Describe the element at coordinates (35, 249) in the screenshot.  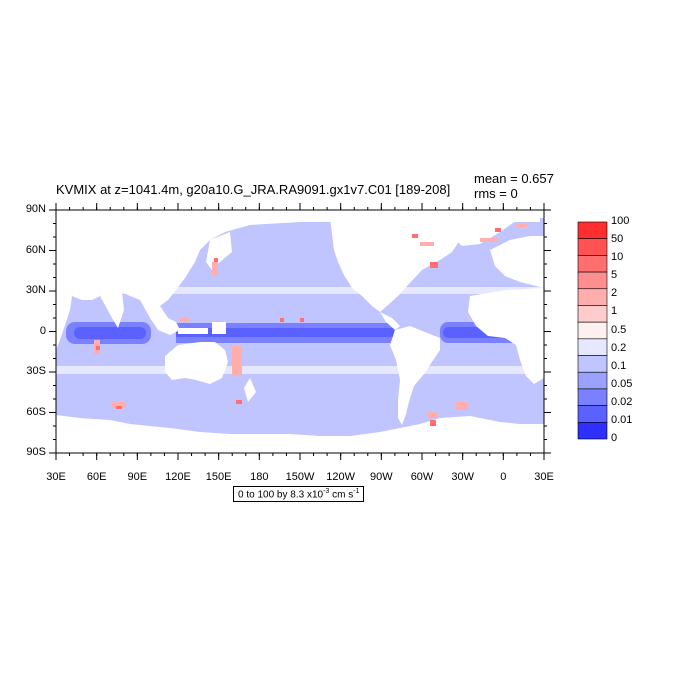
I see `latitude-label: 60N` at that location.